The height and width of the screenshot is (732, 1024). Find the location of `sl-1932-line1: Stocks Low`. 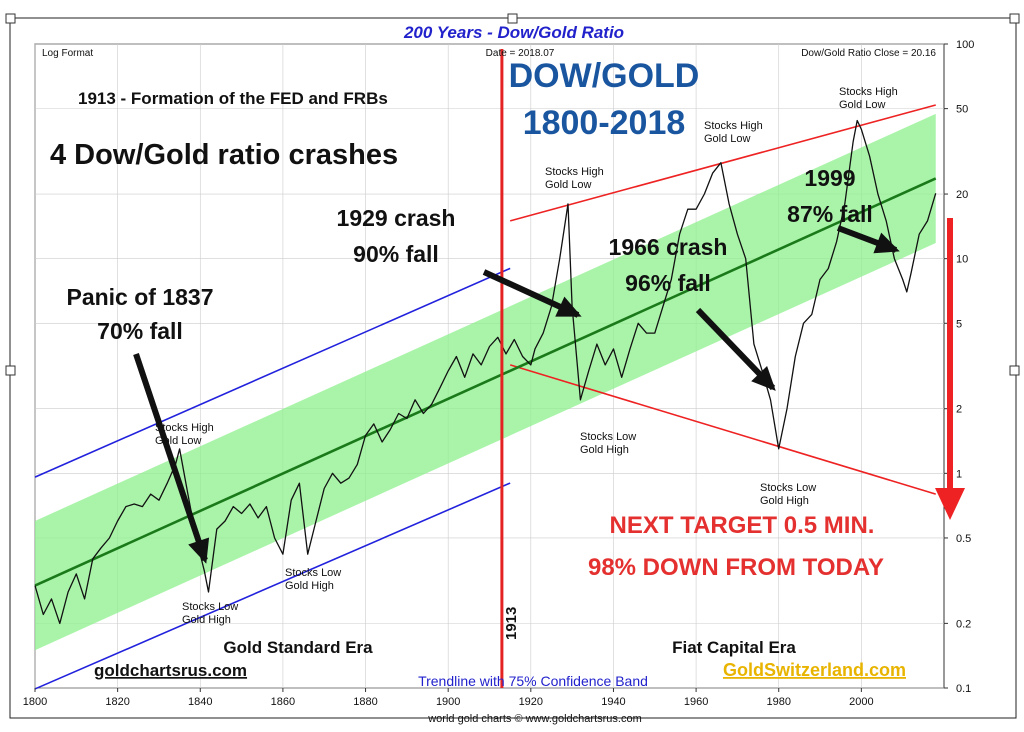

sl-1932-line1: Stocks Low is located at coordinates (608, 437).